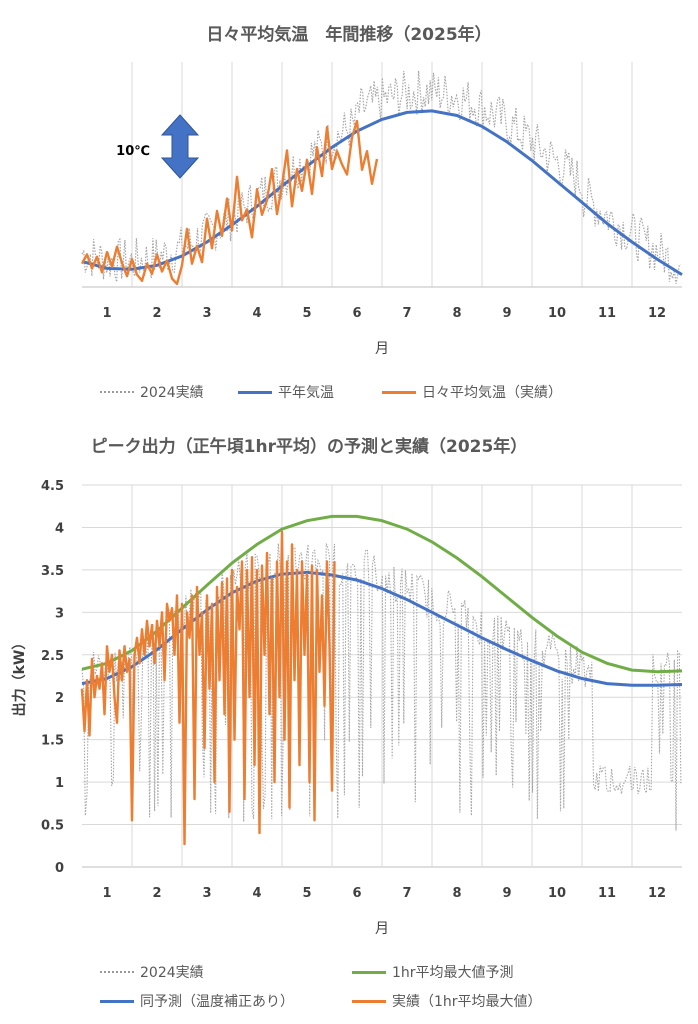  What do you see at coordinates (217, 1002) in the screenshot?
I see `legend-label: 同予測（温度補正あり）` at bounding box center [217, 1002].